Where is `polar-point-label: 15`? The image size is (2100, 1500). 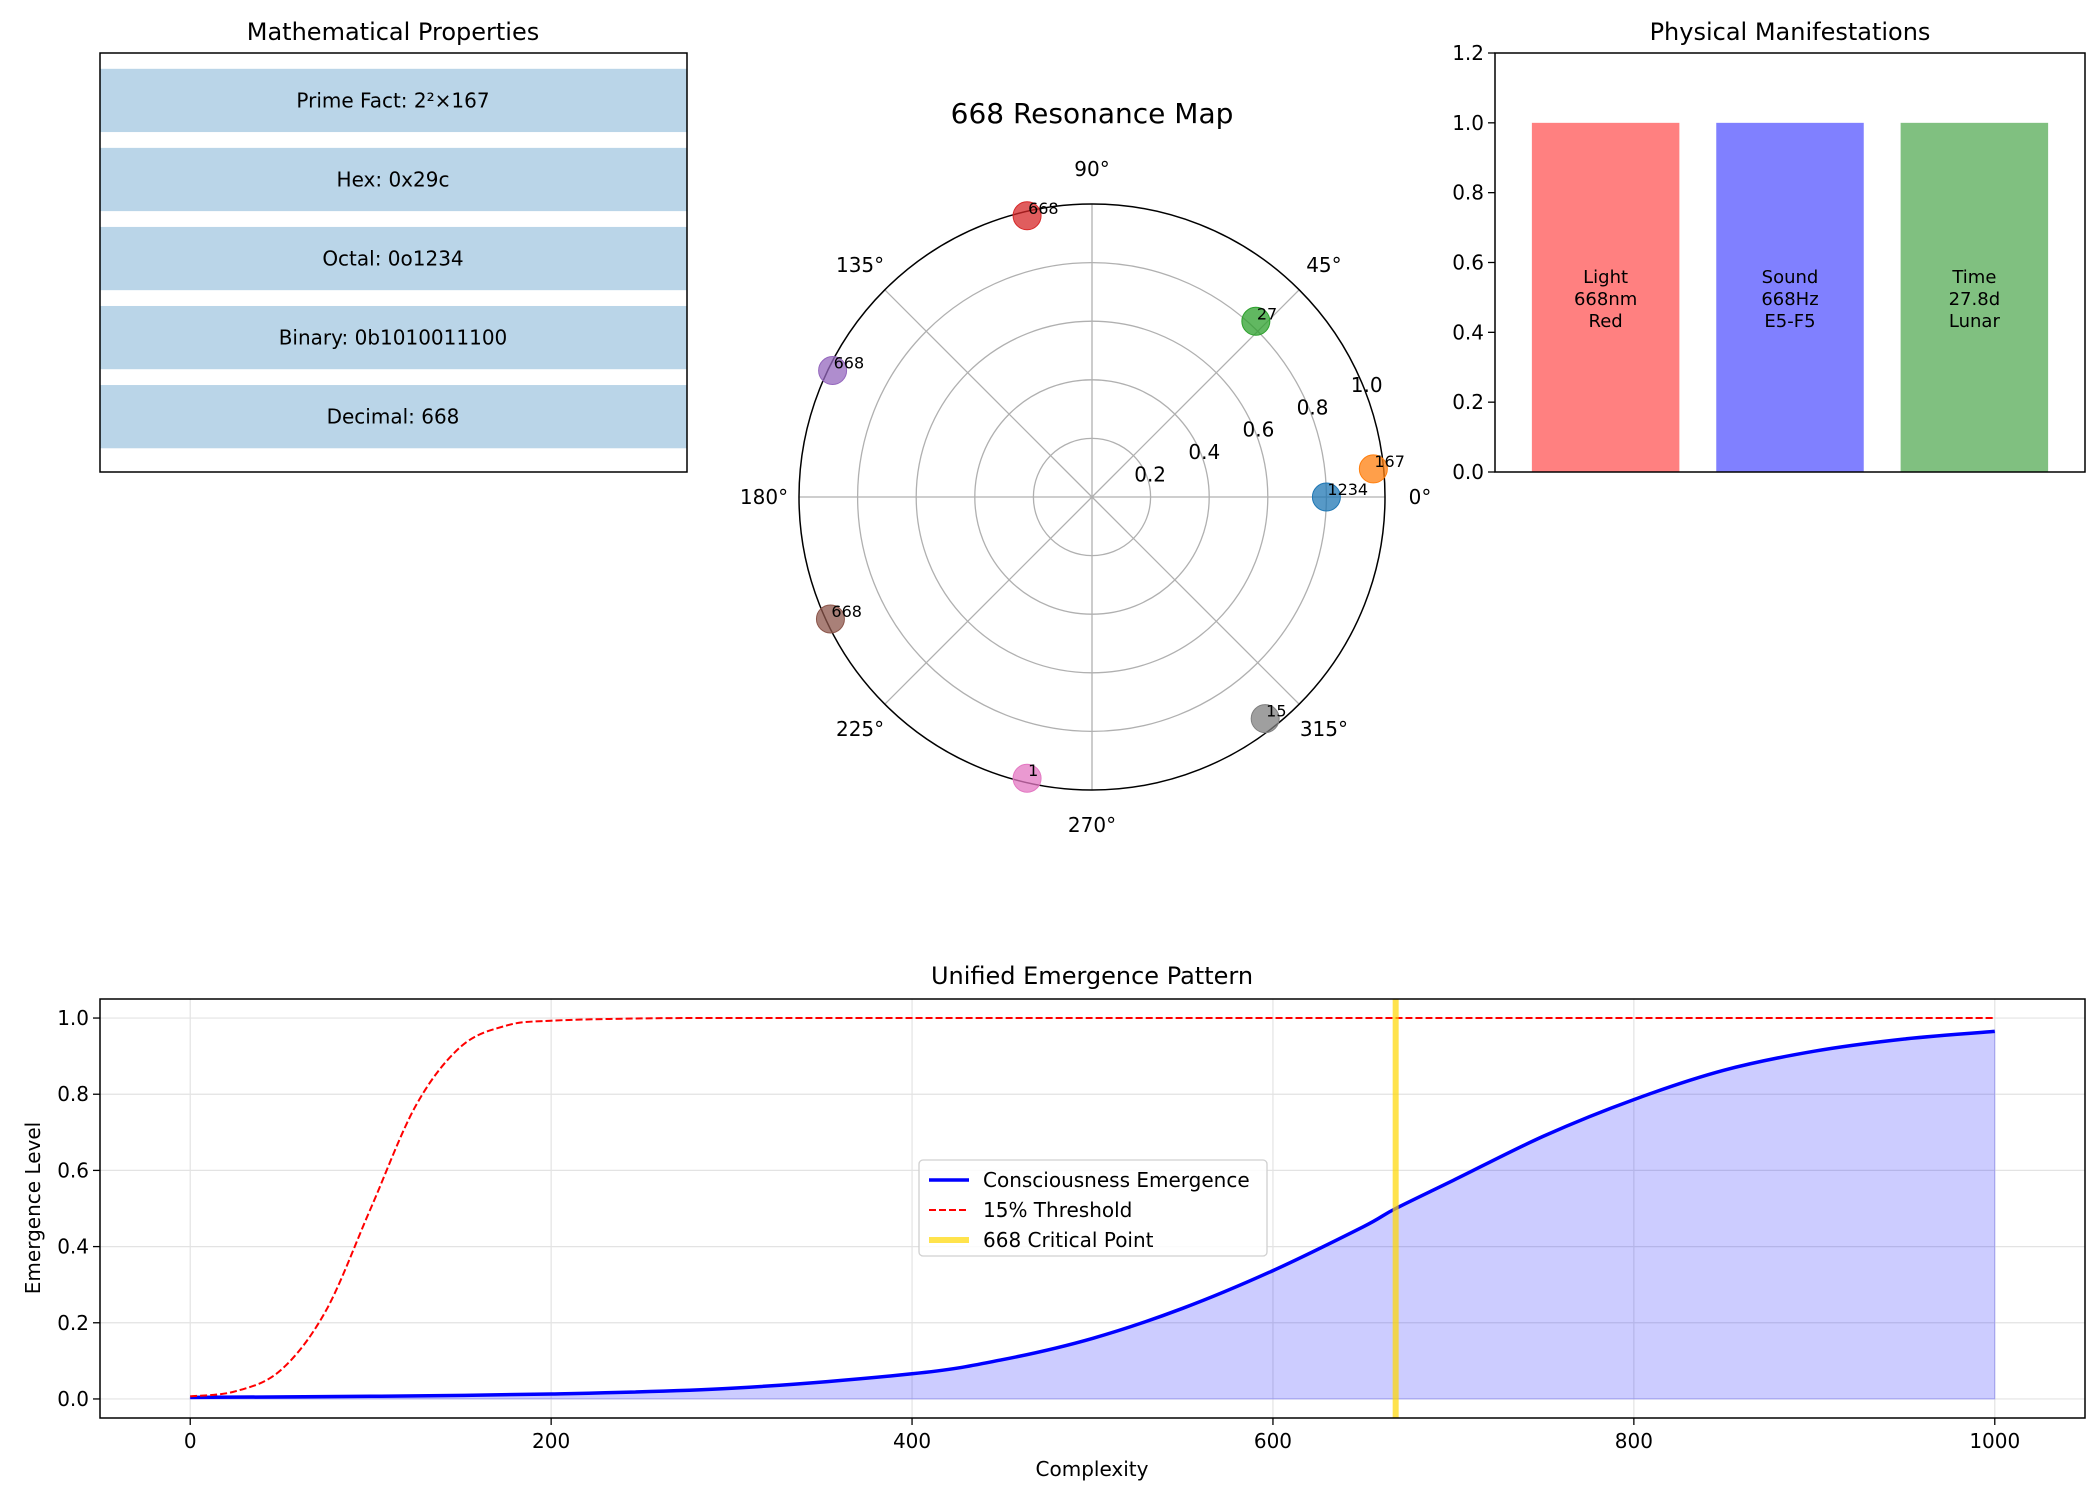 polar-point-label: 15 is located at coordinates (1276, 711).